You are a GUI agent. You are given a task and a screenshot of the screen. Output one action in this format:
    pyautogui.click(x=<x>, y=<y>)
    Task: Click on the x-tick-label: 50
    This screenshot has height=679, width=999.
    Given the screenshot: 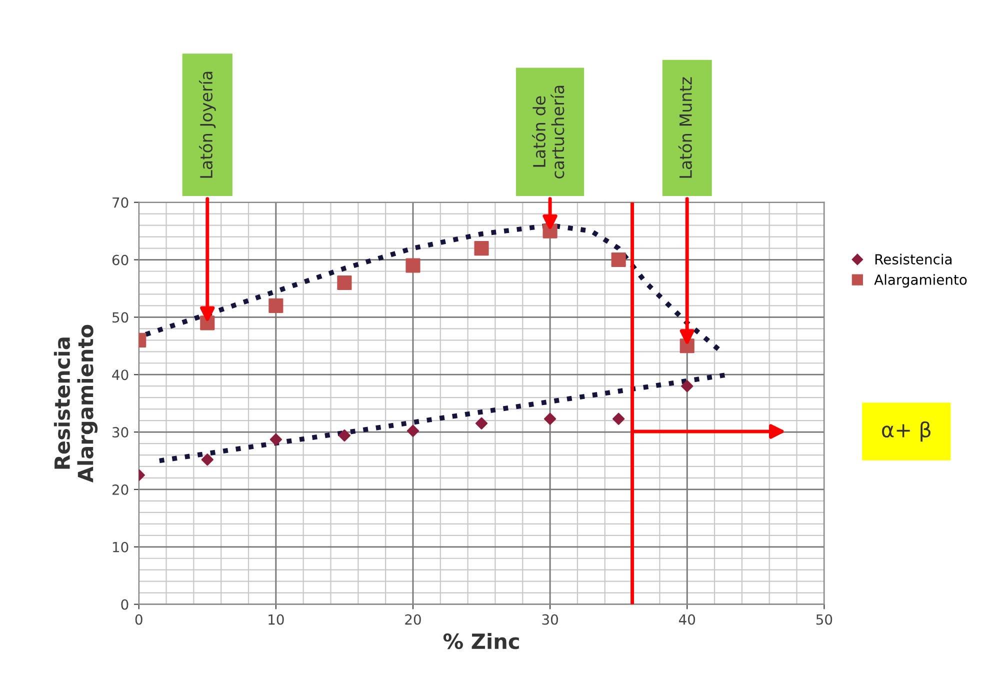 What is the action you would take?
    pyautogui.click(x=824, y=619)
    